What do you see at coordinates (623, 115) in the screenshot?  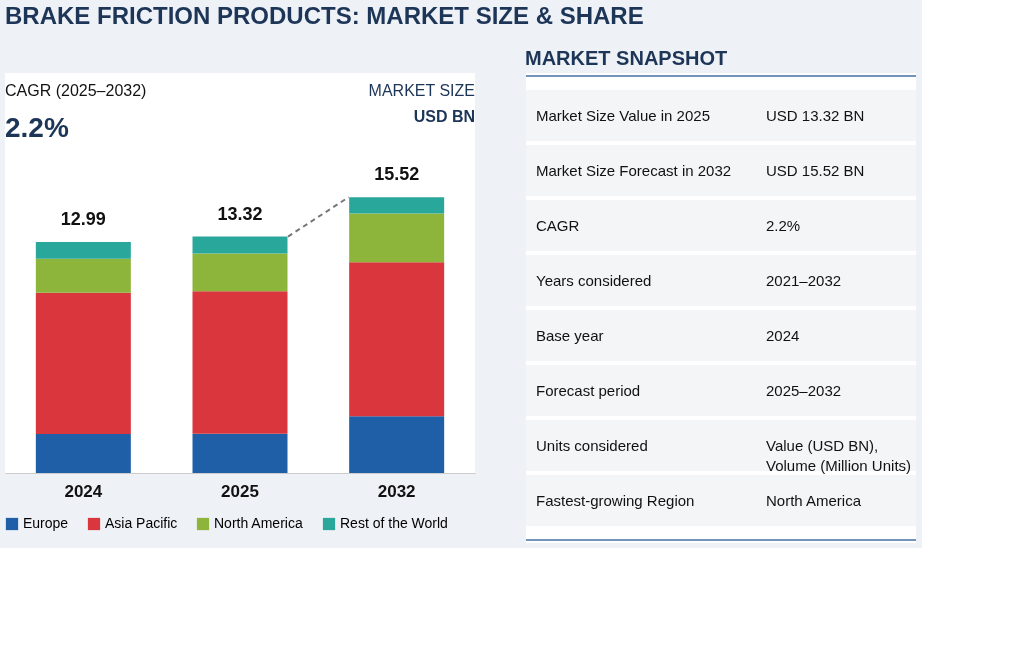 I see `text: Market Size Value in 2025` at bounding box center [623, 115].